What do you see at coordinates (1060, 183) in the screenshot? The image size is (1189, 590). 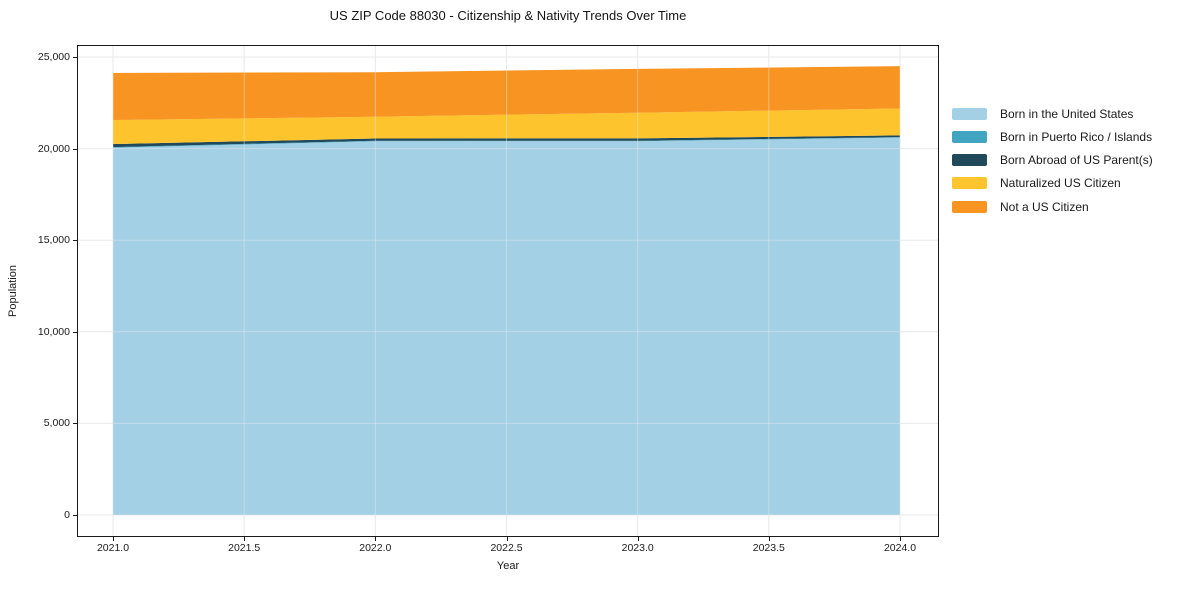 I see `legend-label: Naturalized US Citizen` at bounding box center [1060, 183].